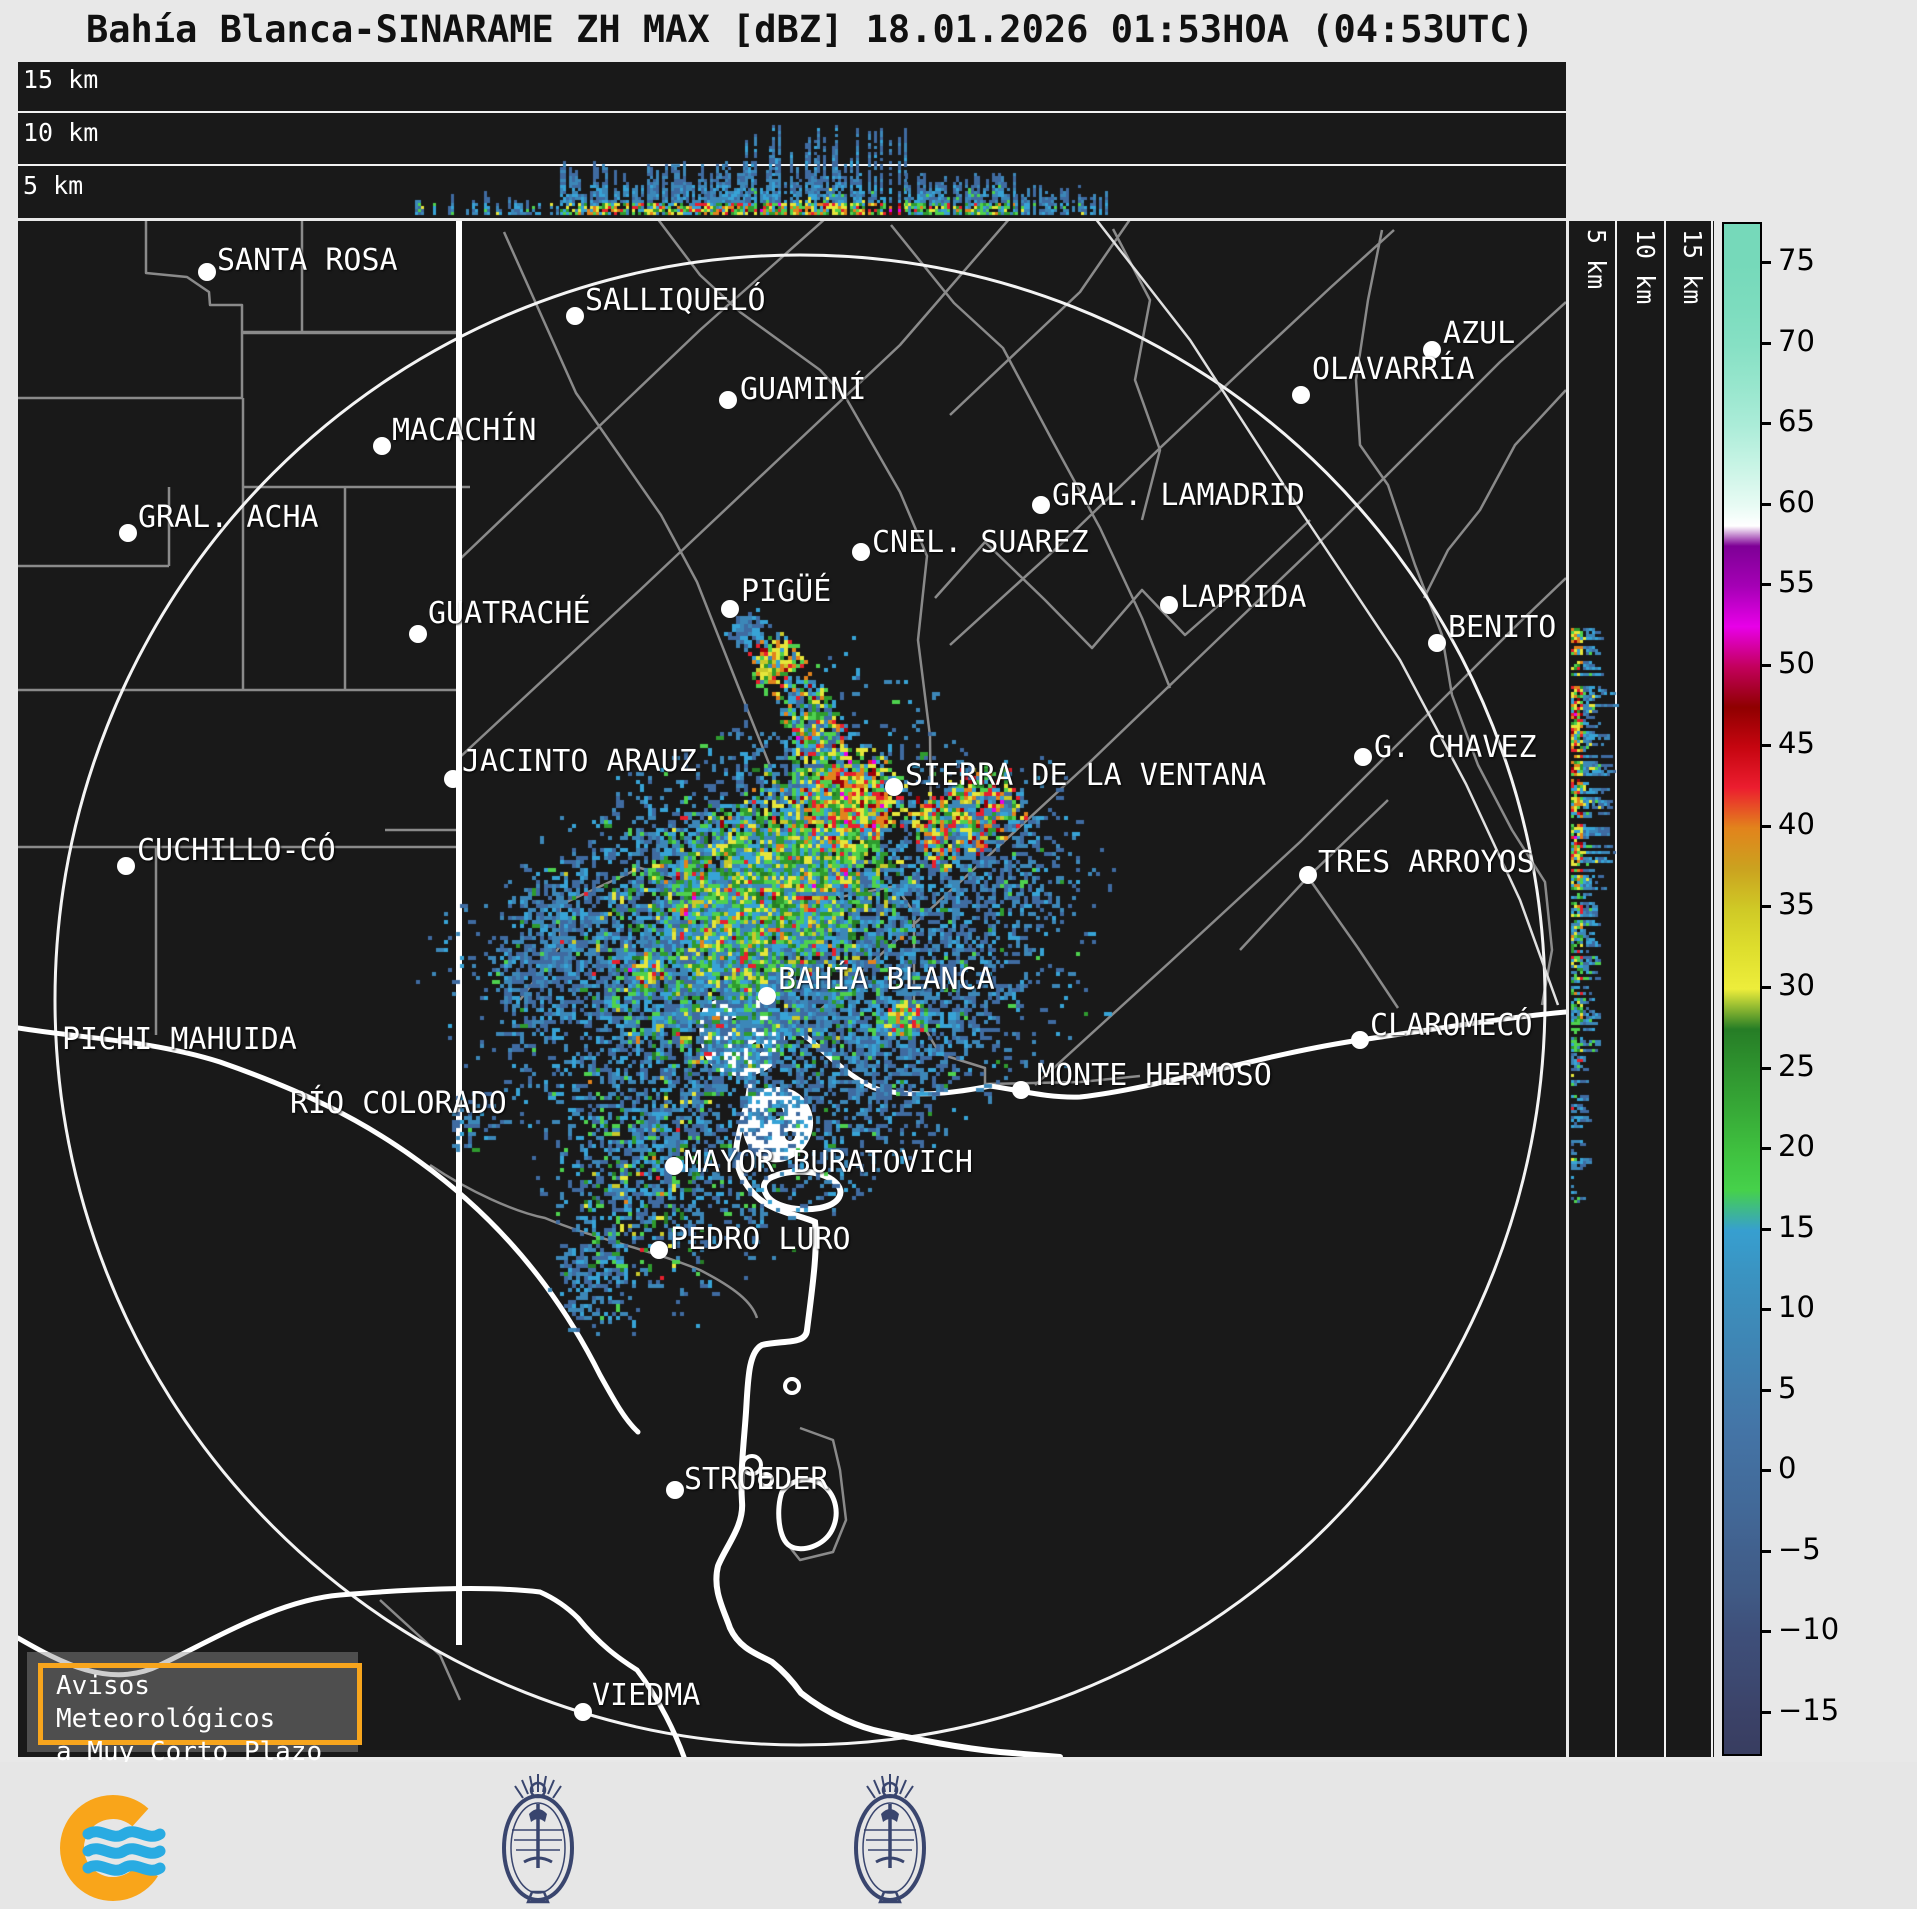 This screenshot has height=1909, width=1917. Describe the element at coordinates (1796, 743) in the screenshot. I see `colorbar-tick-label: 45` at that location.